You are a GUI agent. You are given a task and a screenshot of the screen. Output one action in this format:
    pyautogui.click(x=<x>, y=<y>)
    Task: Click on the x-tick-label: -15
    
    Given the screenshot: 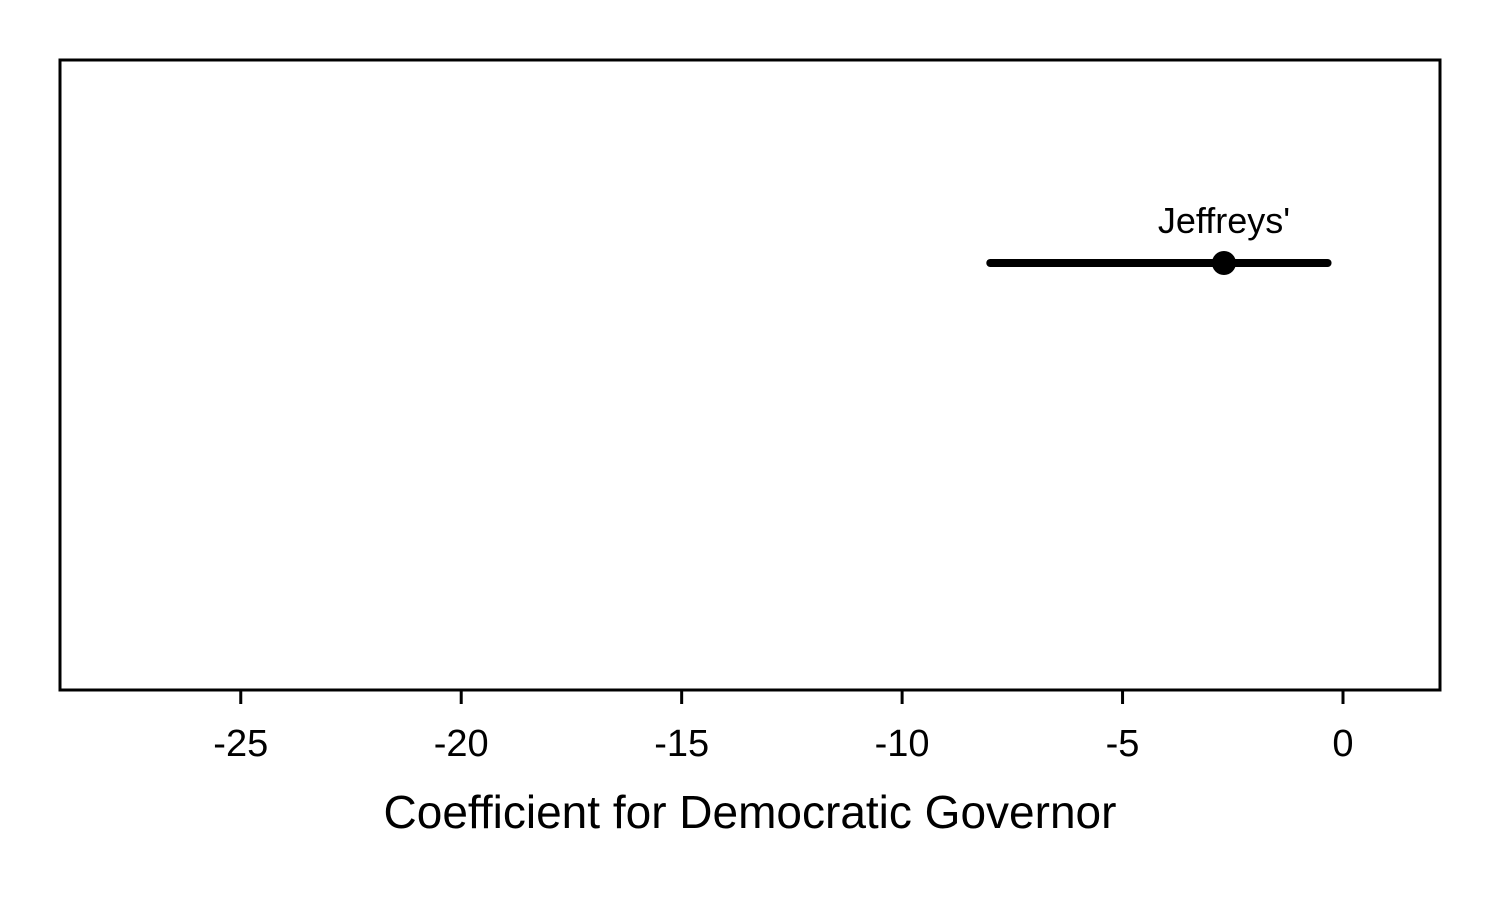 What is the action you would take?
    pyautogui.click(x=681, y=744)
    